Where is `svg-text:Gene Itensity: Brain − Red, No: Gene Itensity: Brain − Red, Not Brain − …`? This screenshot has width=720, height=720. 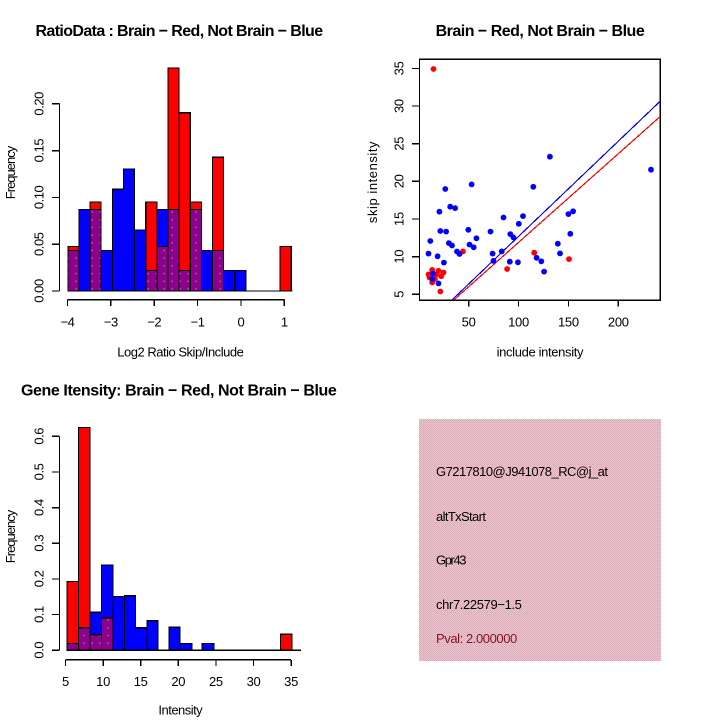 svg-text:Gene Itensity: Brain − Red, No: Gene Itensity: Brain − Red, Not Brain − … is located at coordinates (179, 390).